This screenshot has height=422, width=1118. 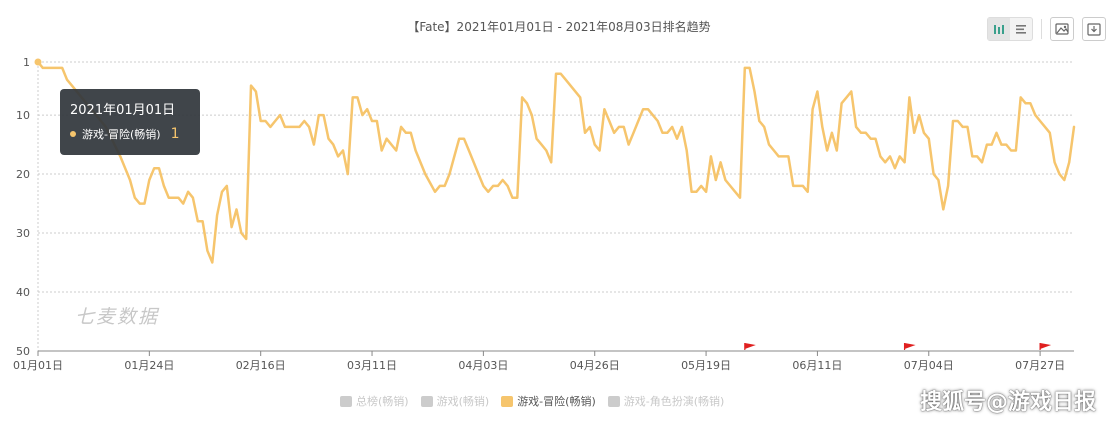 I want to click on chart-title: 【Fate】2021年01月01日 - 2021年08月03日排名趋势, so click(x=559, y=27).